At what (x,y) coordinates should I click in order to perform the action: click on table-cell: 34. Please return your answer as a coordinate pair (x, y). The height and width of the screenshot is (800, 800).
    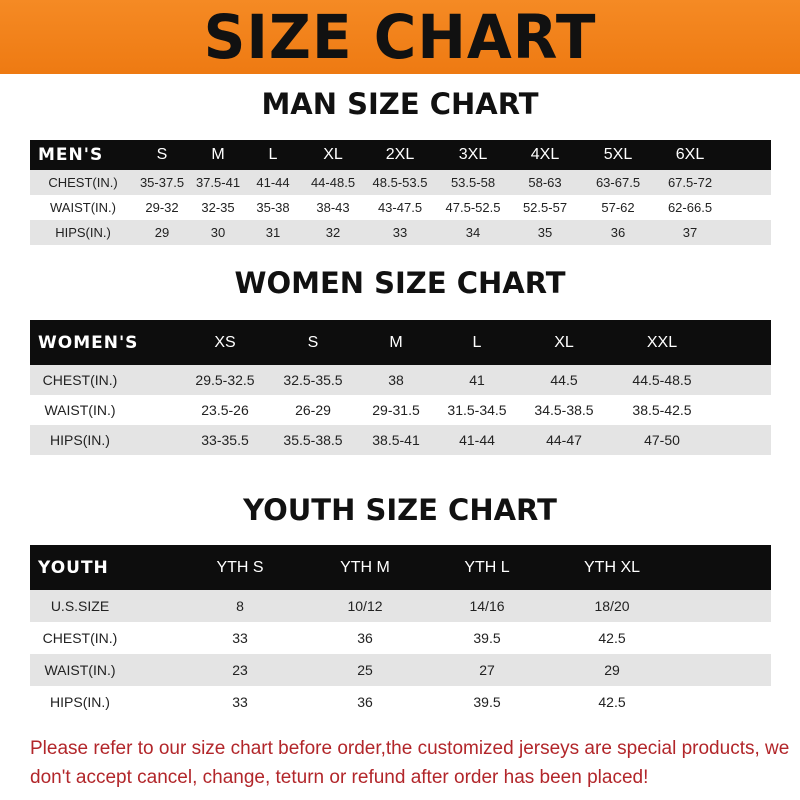
    Looking at the image, I should click on (473, 232).